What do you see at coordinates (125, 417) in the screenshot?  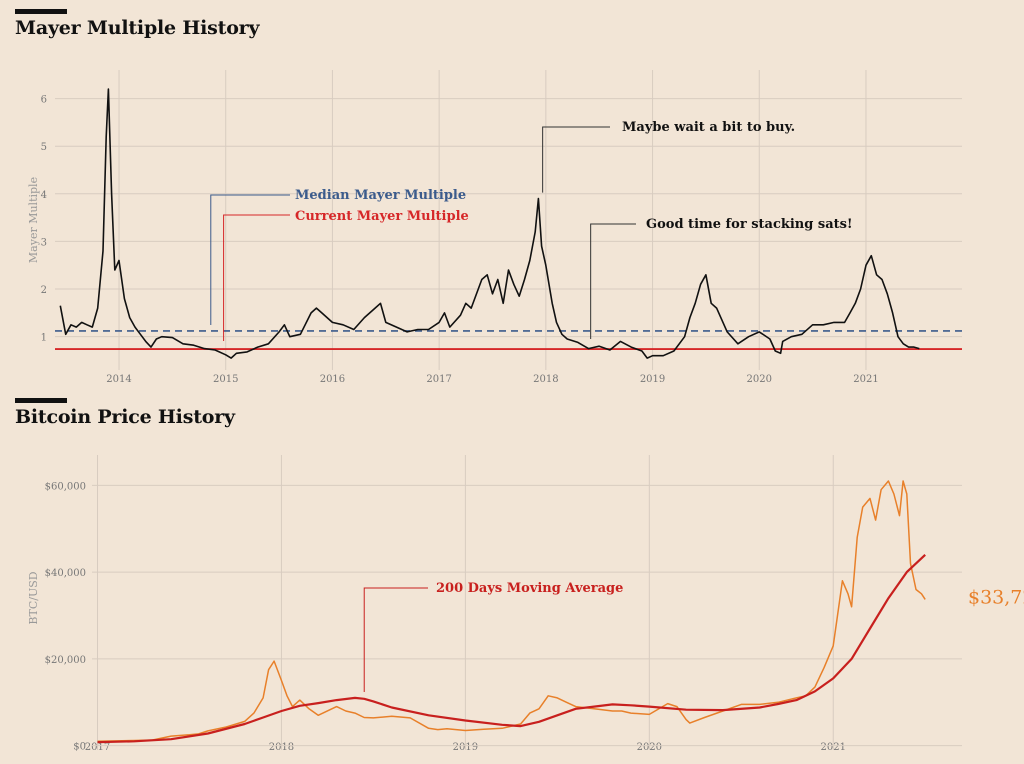 I see `btc-chart-title: Bitcoin Price History` at bounding box center [125, 417].